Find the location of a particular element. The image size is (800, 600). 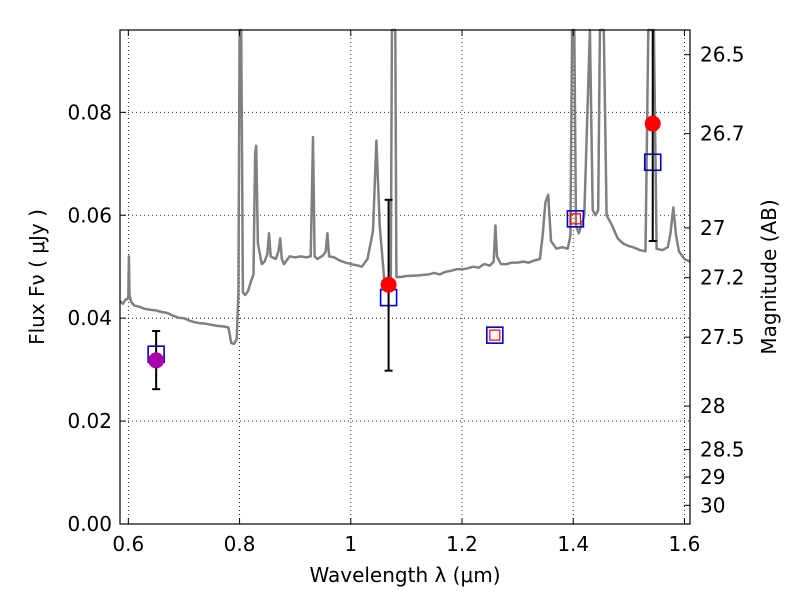

x-axis-label: Wavelength λ (μm) is located at coordinates (404, 575).